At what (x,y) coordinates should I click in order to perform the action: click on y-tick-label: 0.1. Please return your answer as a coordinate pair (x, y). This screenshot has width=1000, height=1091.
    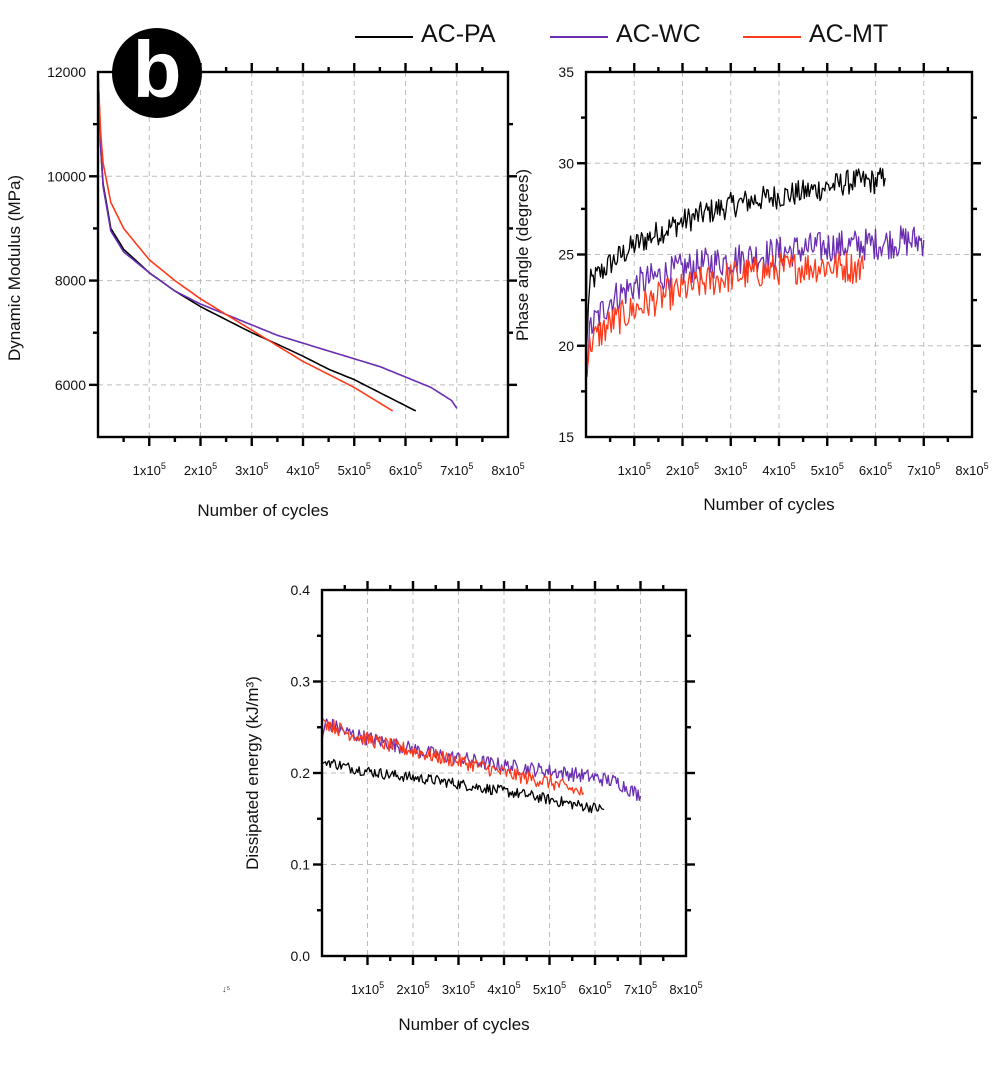
    Looking at the image, I should click on (301, 865).